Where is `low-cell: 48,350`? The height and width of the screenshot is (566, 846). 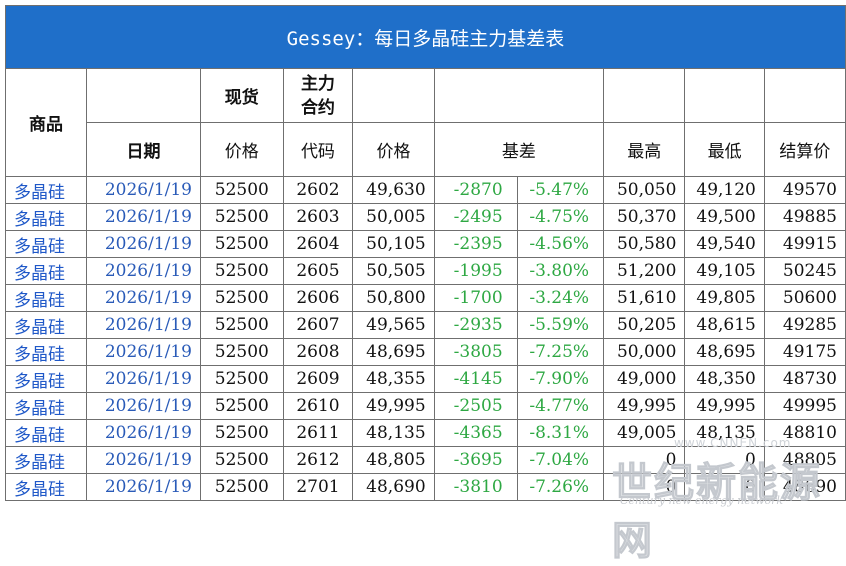
low-cell: 48,350 is located at coordinates (724, 379).